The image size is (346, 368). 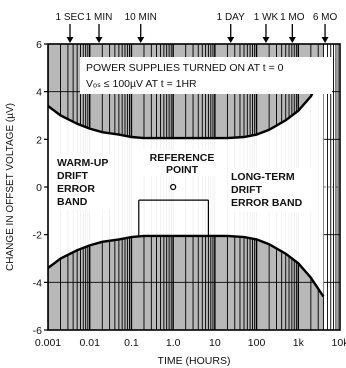 What do you see at coordinates (10, 187) in the screenshot?
I see `y-axis-title: CHANGE IN OFFSET VOLTAGE (µV)` at bounding box center [10, 187].